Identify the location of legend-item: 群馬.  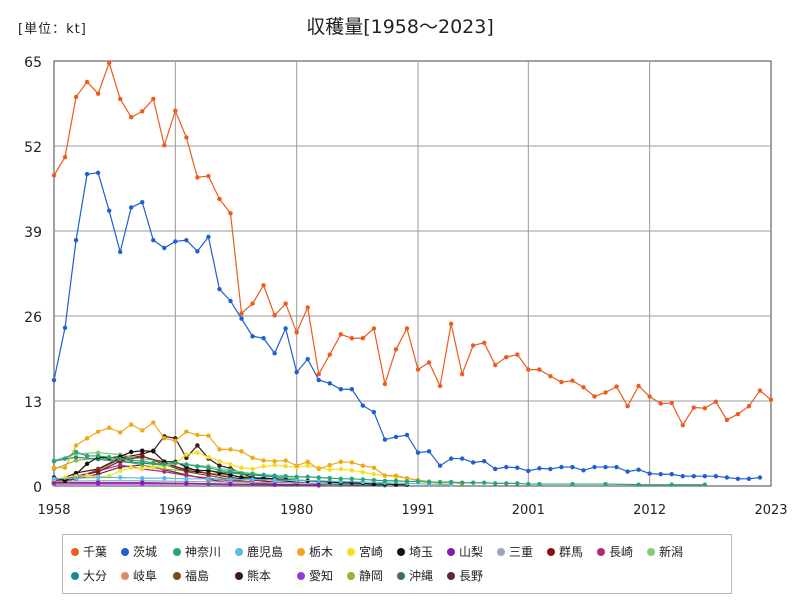
(565, 551).